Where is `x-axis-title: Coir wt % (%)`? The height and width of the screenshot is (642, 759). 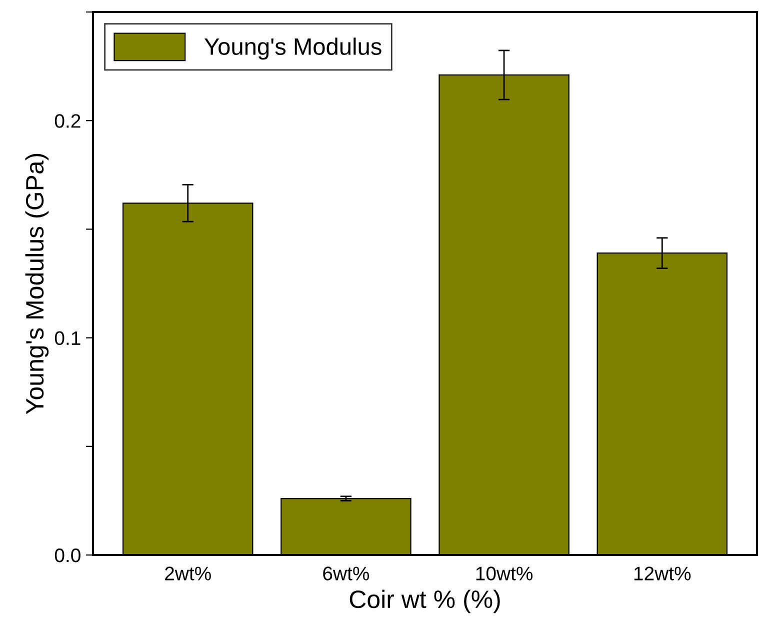
x-axis-title: Coir wt % (%) is located at coordinates (425, 602).